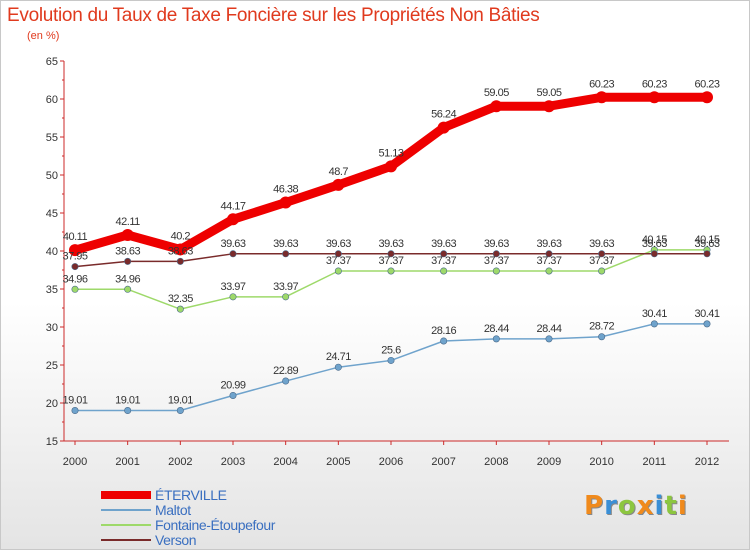 This screenshot has height=550, width=750. What do you see at coordinates (52, 404) in the screenshot?
I see `y-tick-label: 20` at bounding box center [52, 404].